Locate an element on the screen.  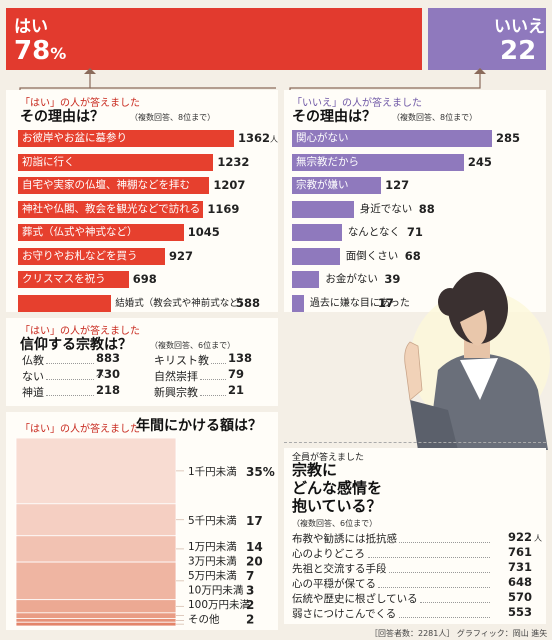
feelings-sub: 全員が答えました is located at coordinates (328, 458).